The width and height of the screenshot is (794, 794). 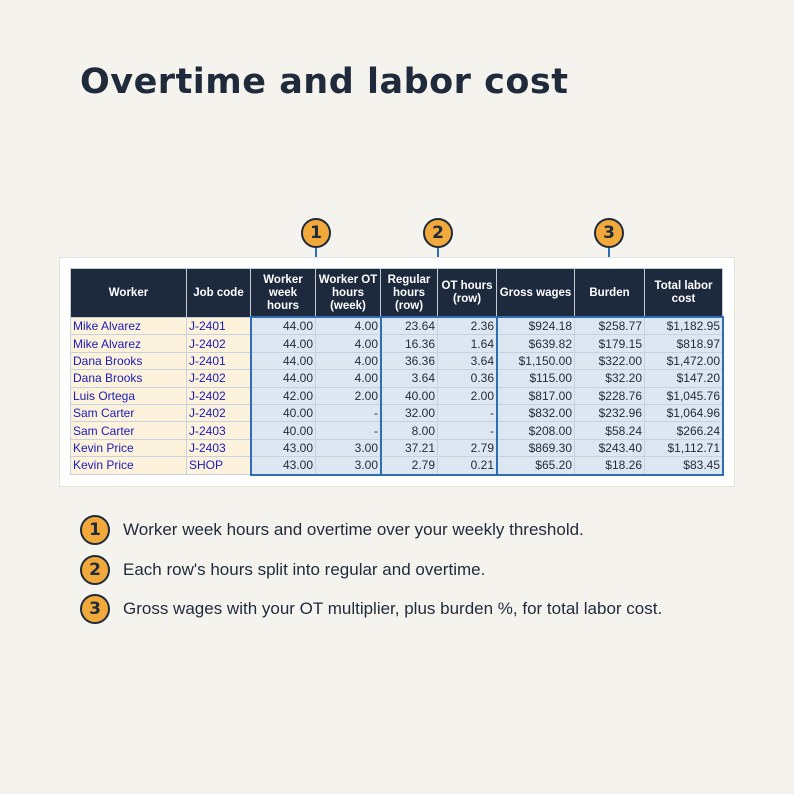 What do you see at coordinates (609, 361) in the screenshot?
I see `cell-burden: $322.00` at bounding box center [609, 361].